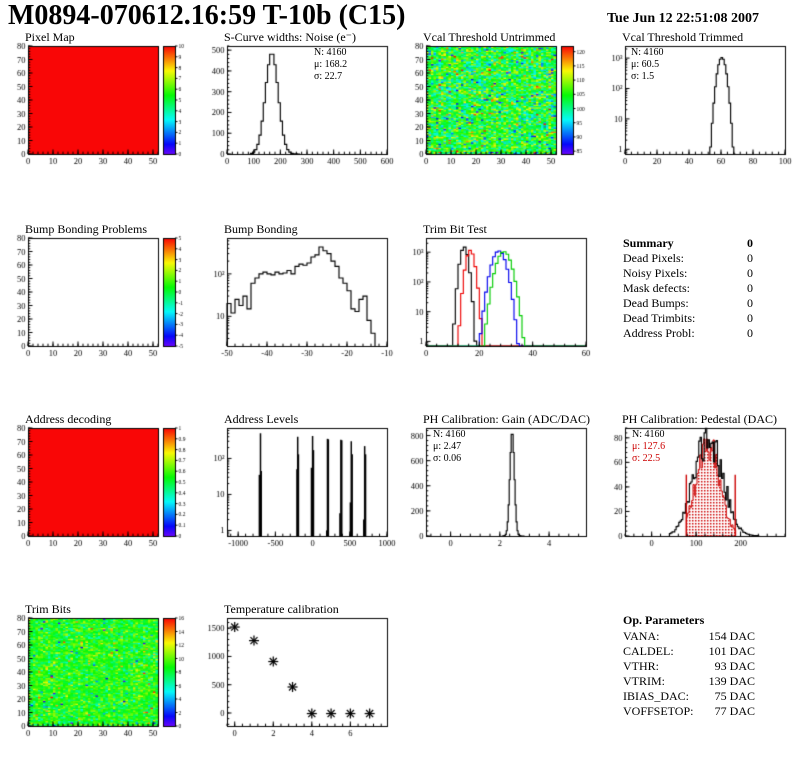 The image size is (796, 772). Describe the element at coordinates (506, 419) in the screenshot. I see `panel-title: PH Calibration: Gain (ADC/DAC)` at that location.